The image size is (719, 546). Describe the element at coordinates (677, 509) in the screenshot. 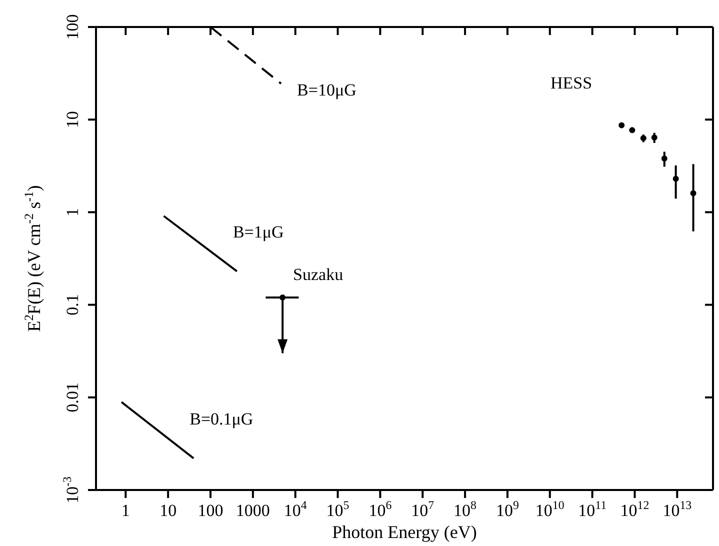

I see `x-tick-label: 10$^{13}$` at that location.